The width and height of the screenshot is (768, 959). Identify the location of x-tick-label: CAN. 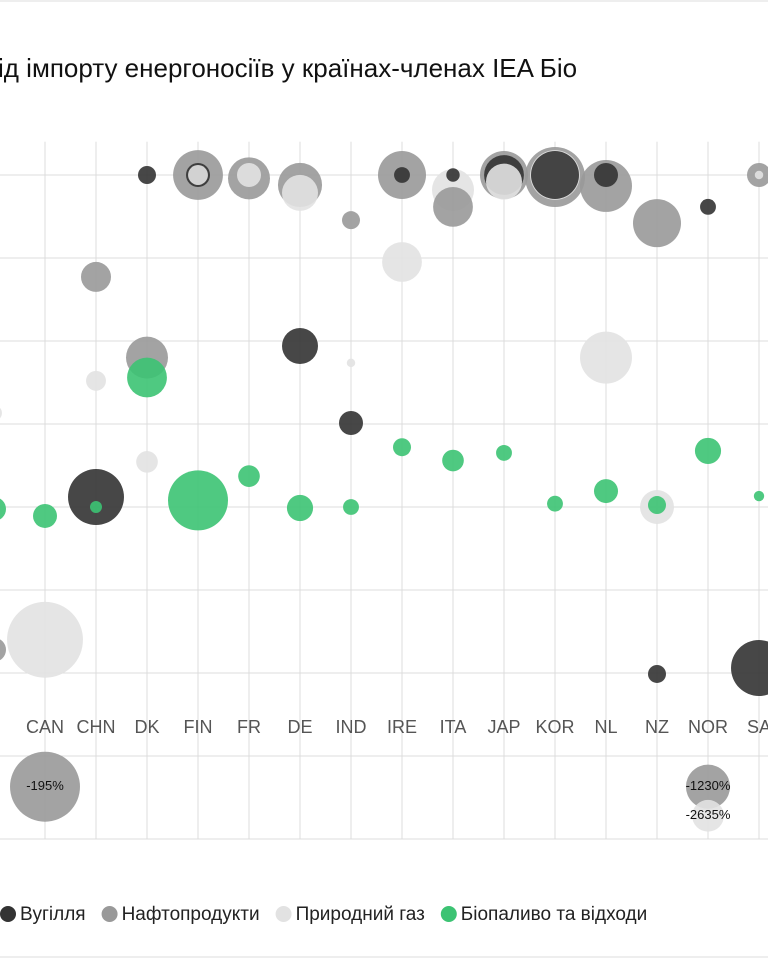
(45, 727).